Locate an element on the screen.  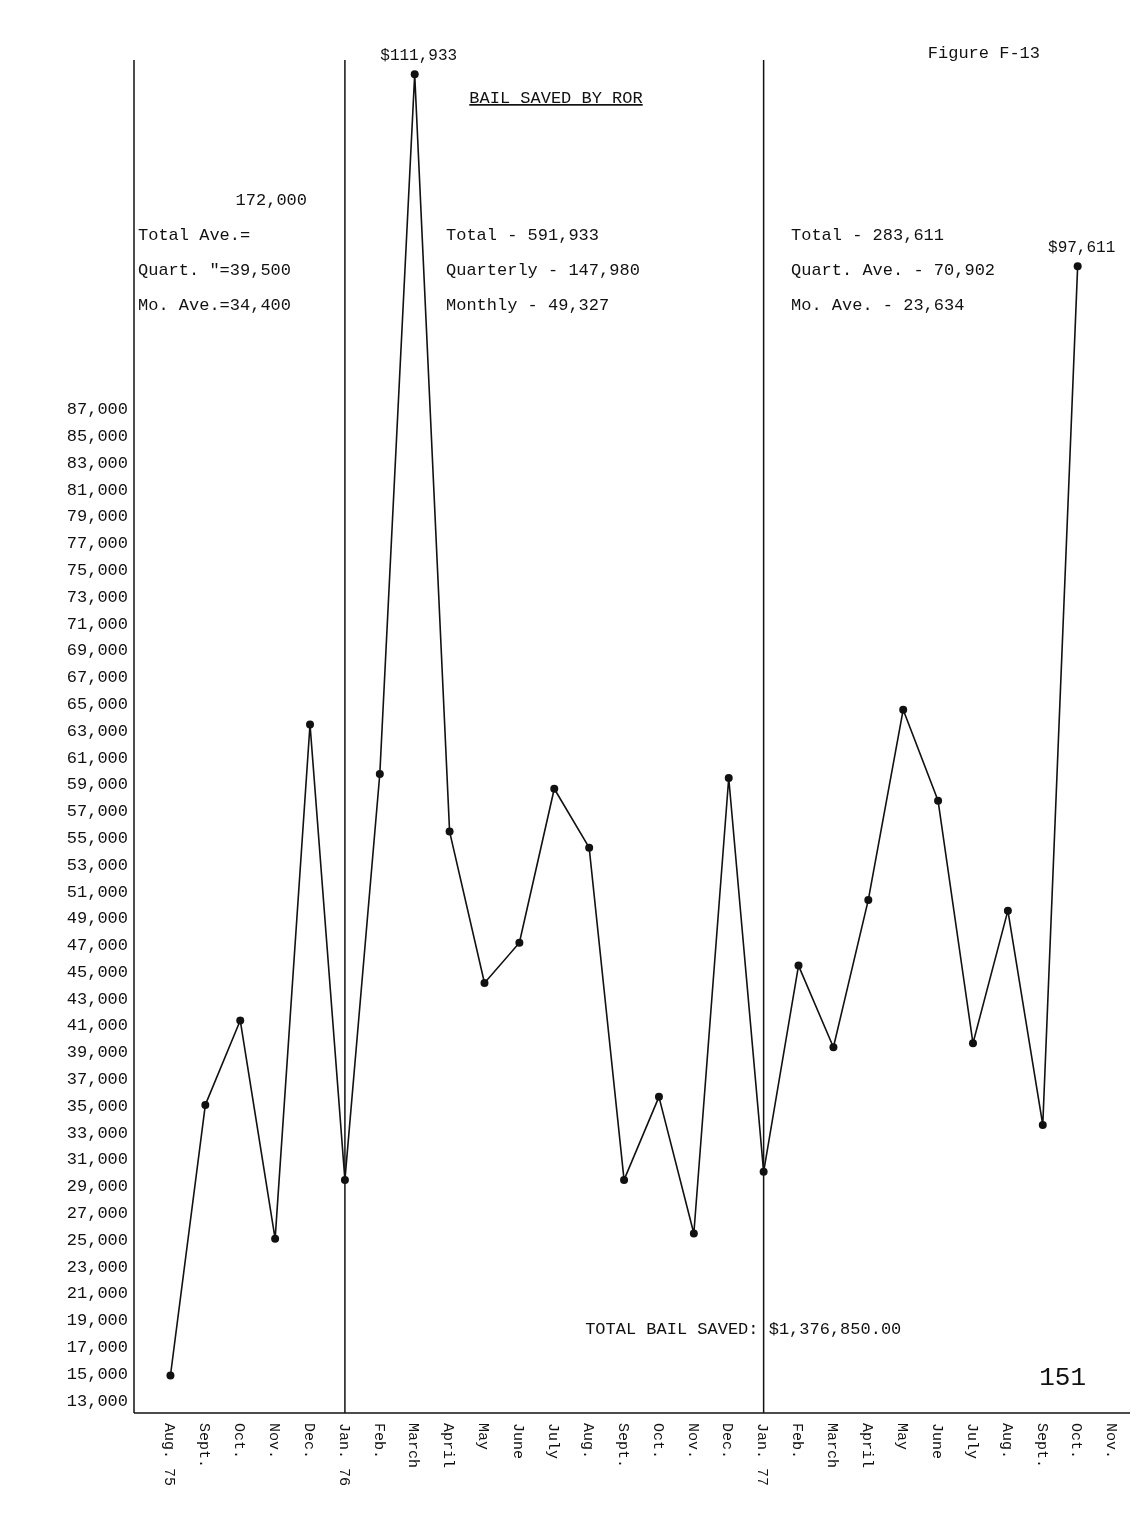
data-label: $97,611 is located at coordinates (1082, 248).